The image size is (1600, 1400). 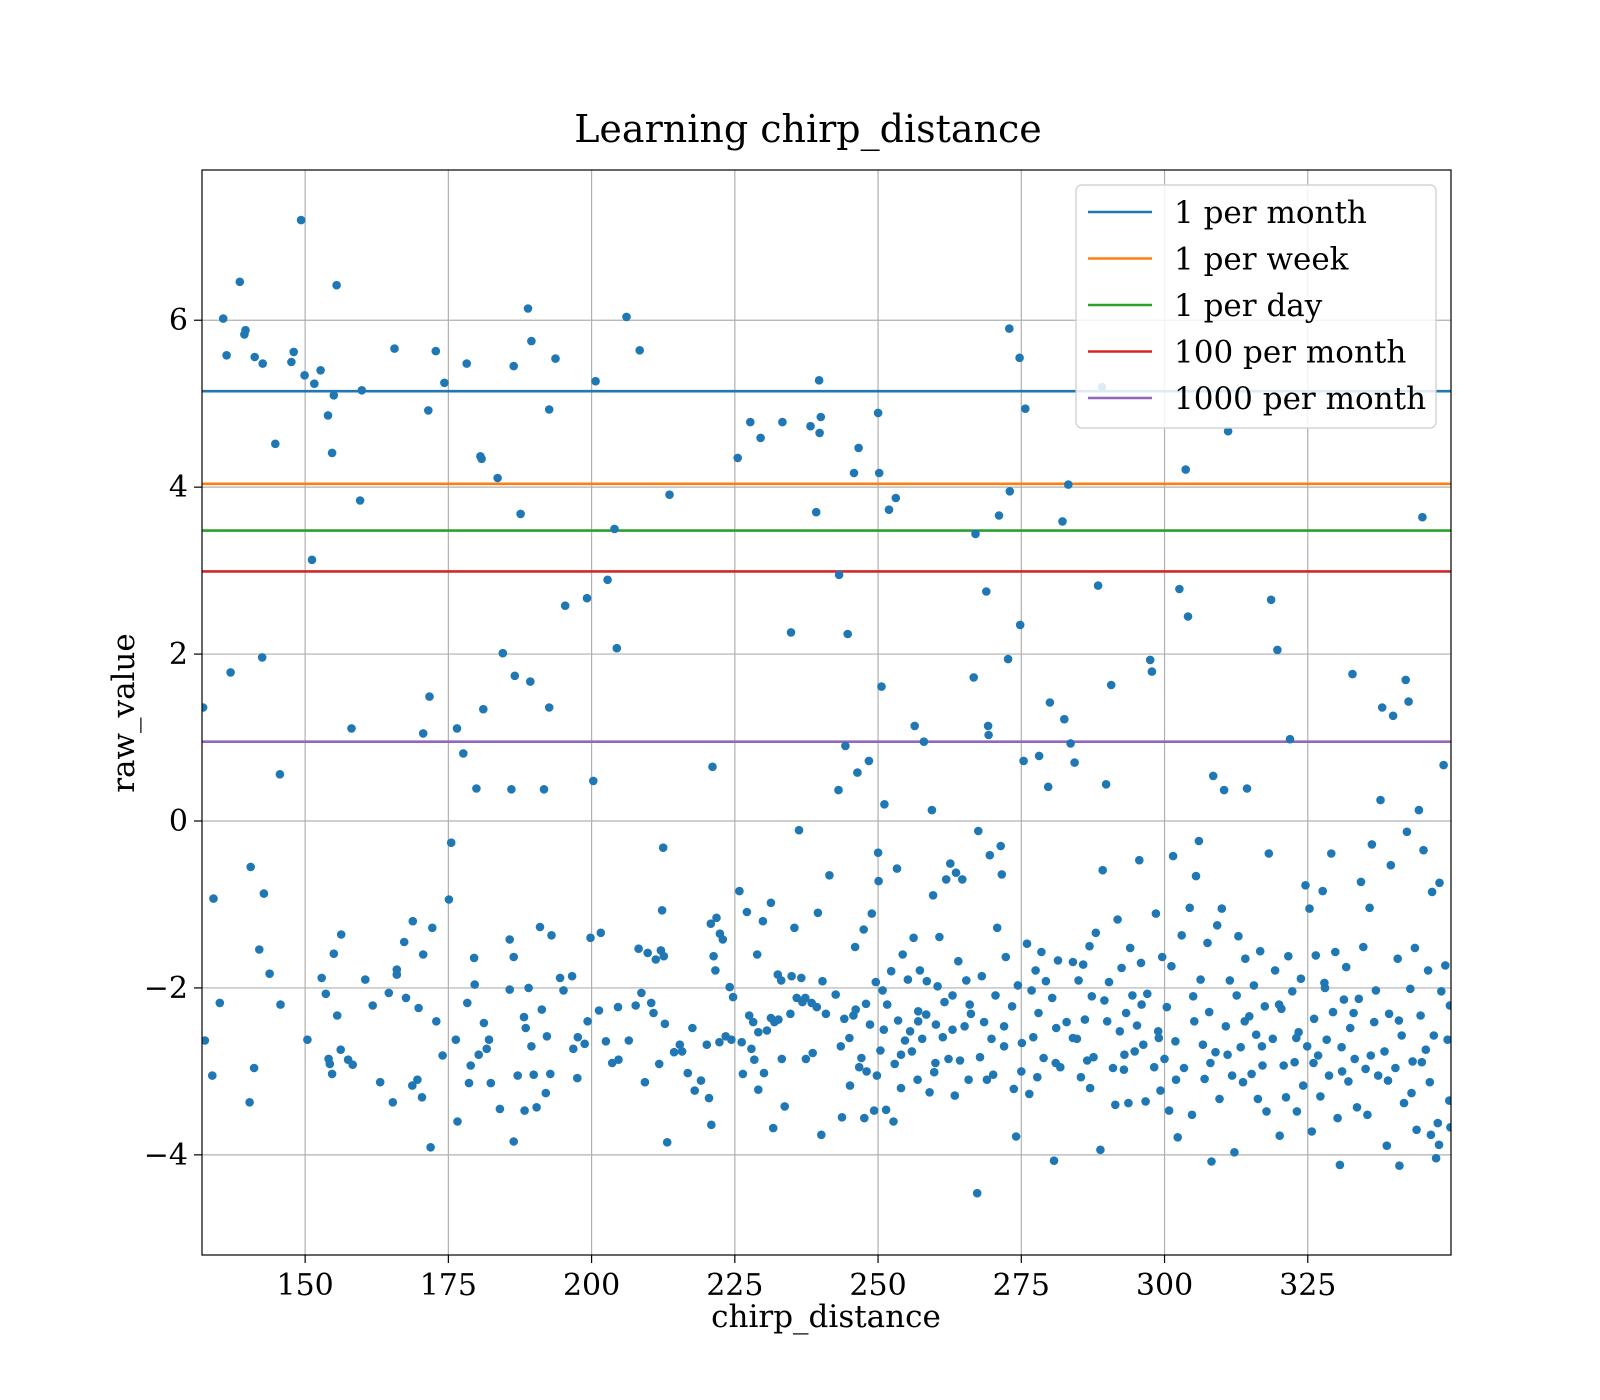 I want to click on x-tick-label: 250, so click(x=877, y=1285).